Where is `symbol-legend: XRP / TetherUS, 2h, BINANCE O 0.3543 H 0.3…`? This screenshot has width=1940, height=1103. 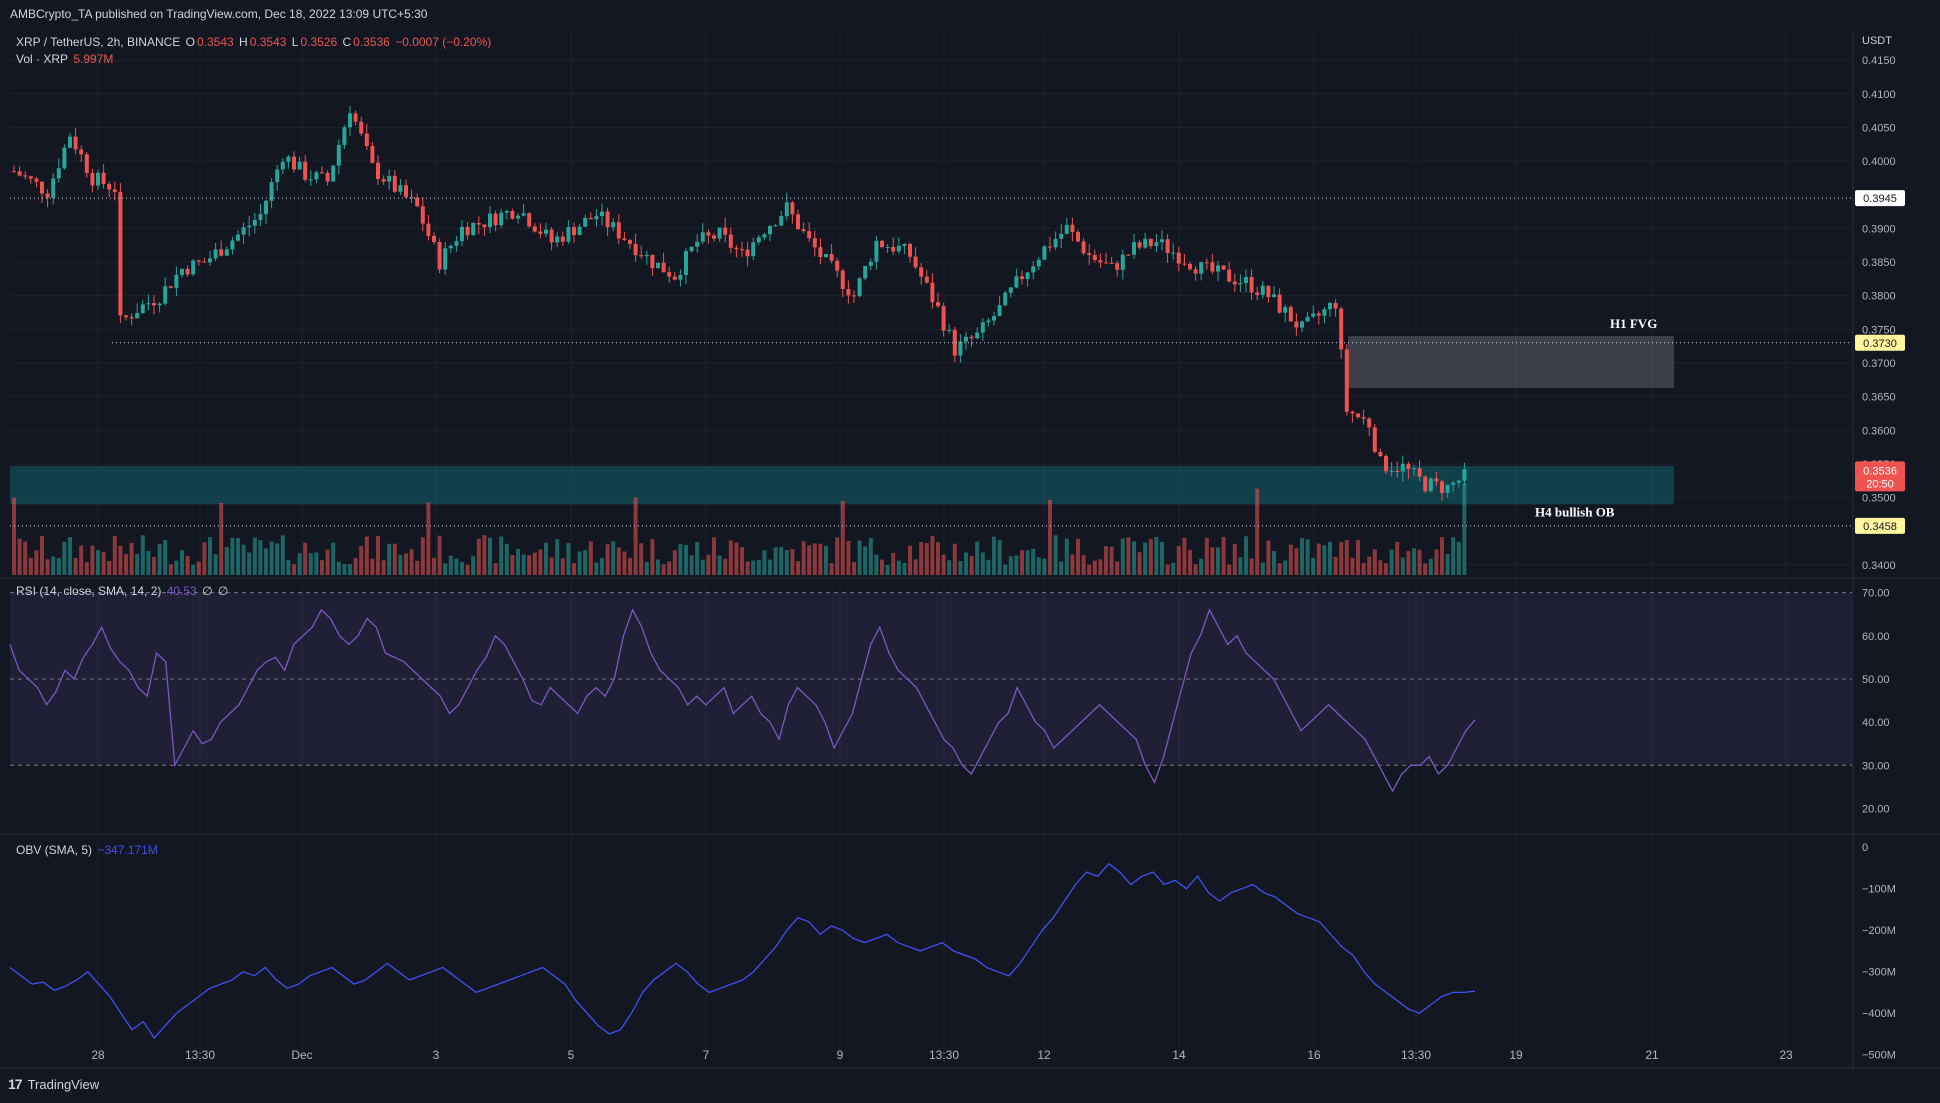
symbol-legend: XRP / TetherUS, 2h, BINANCE O 0.3543 H 0.3… is located at coordinates (254, 42).